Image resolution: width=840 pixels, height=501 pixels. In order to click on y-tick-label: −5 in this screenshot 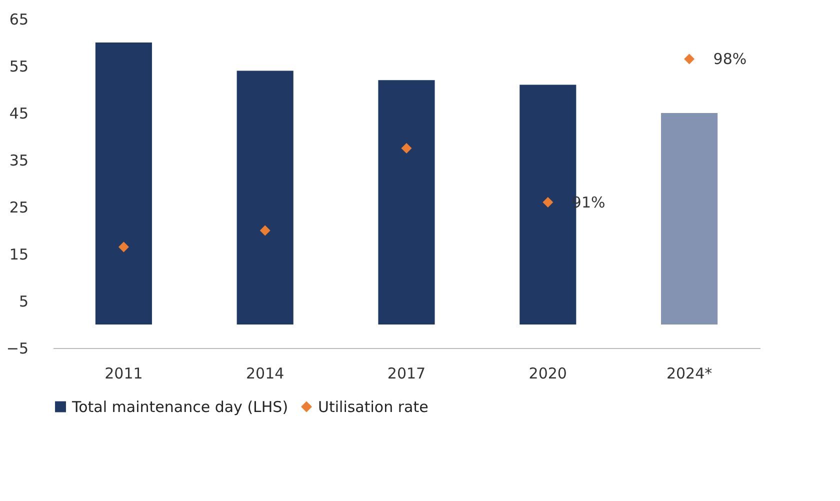, I will do `click(17, 349)`.